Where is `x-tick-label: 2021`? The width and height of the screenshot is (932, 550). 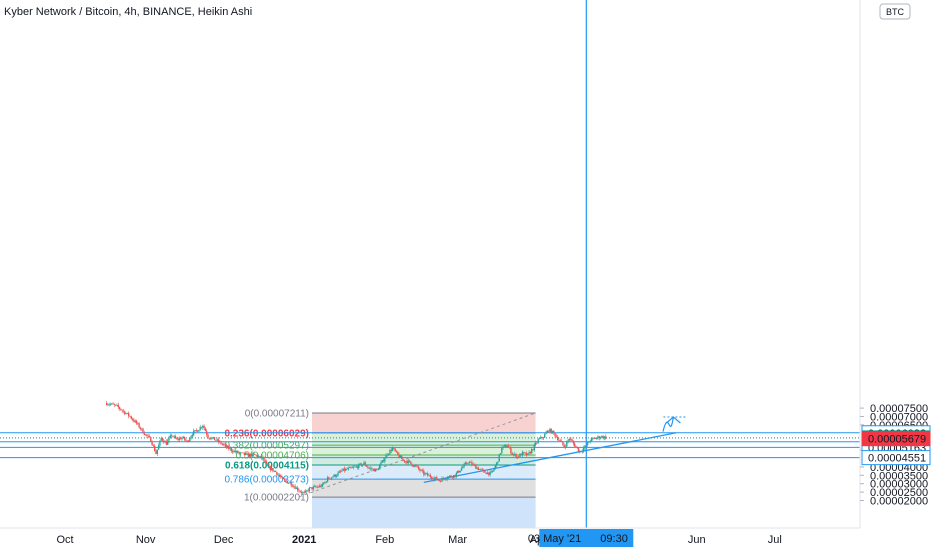 x-tick-label: 2021 is located at coordinates (304, 540).